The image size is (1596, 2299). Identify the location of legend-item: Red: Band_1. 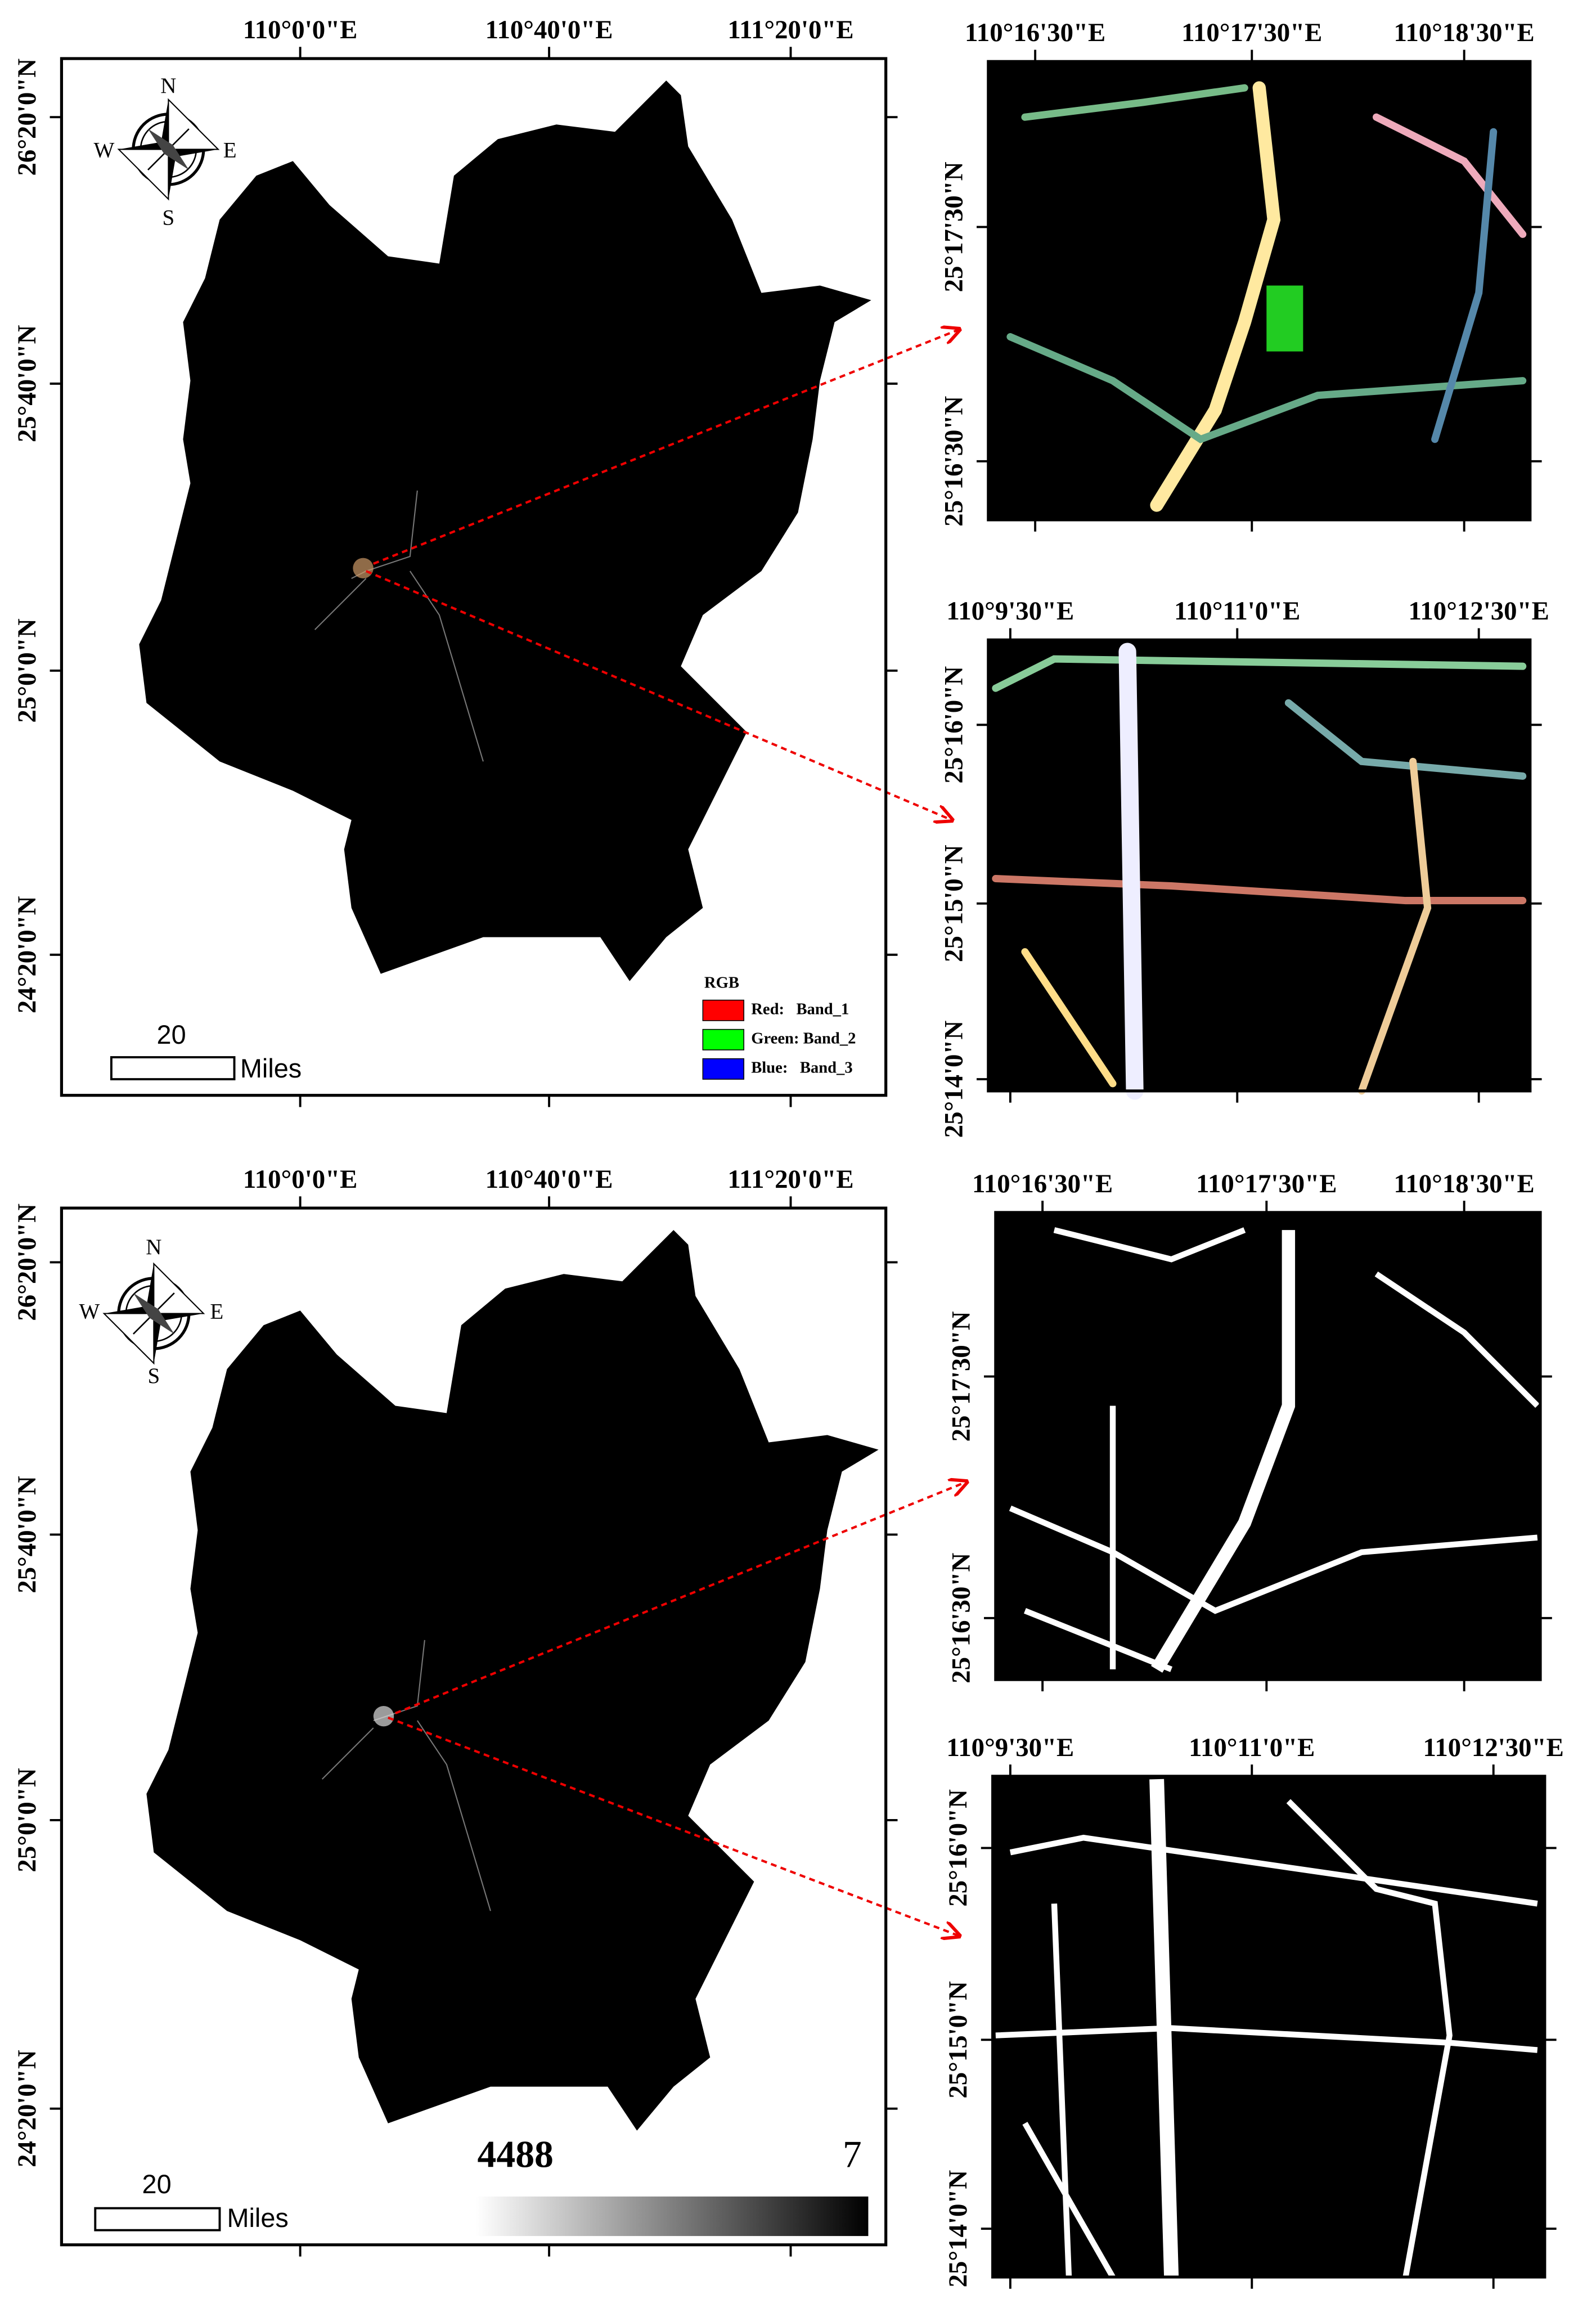
(800, 1009).